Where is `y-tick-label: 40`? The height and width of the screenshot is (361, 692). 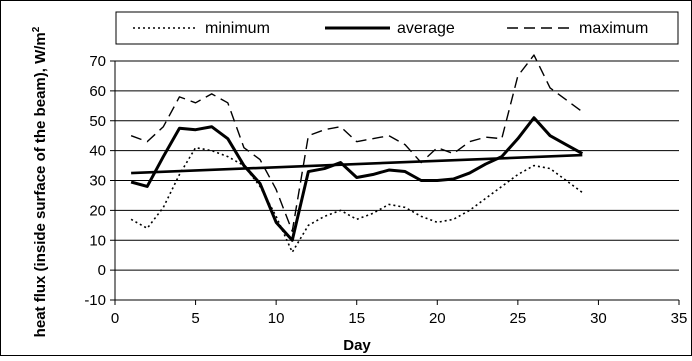 y-tick-label: 40 is located at coordinates (97, 151).